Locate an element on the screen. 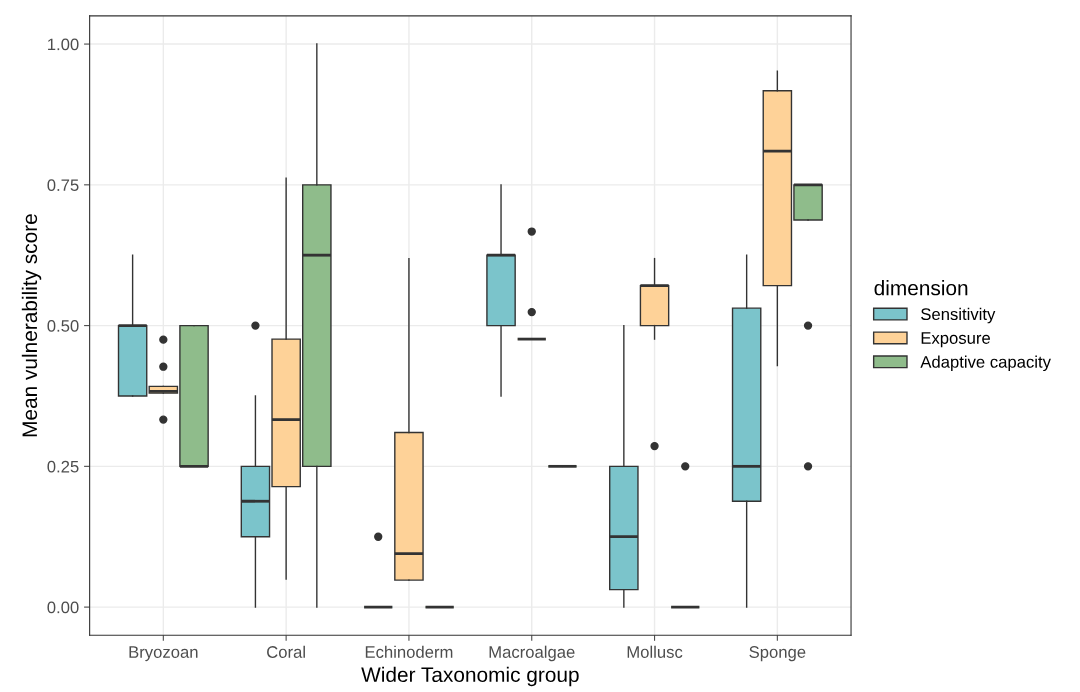 This screenshot has width=1080, height=692. legend-label: Exposure is located at coordinates (955, 340).